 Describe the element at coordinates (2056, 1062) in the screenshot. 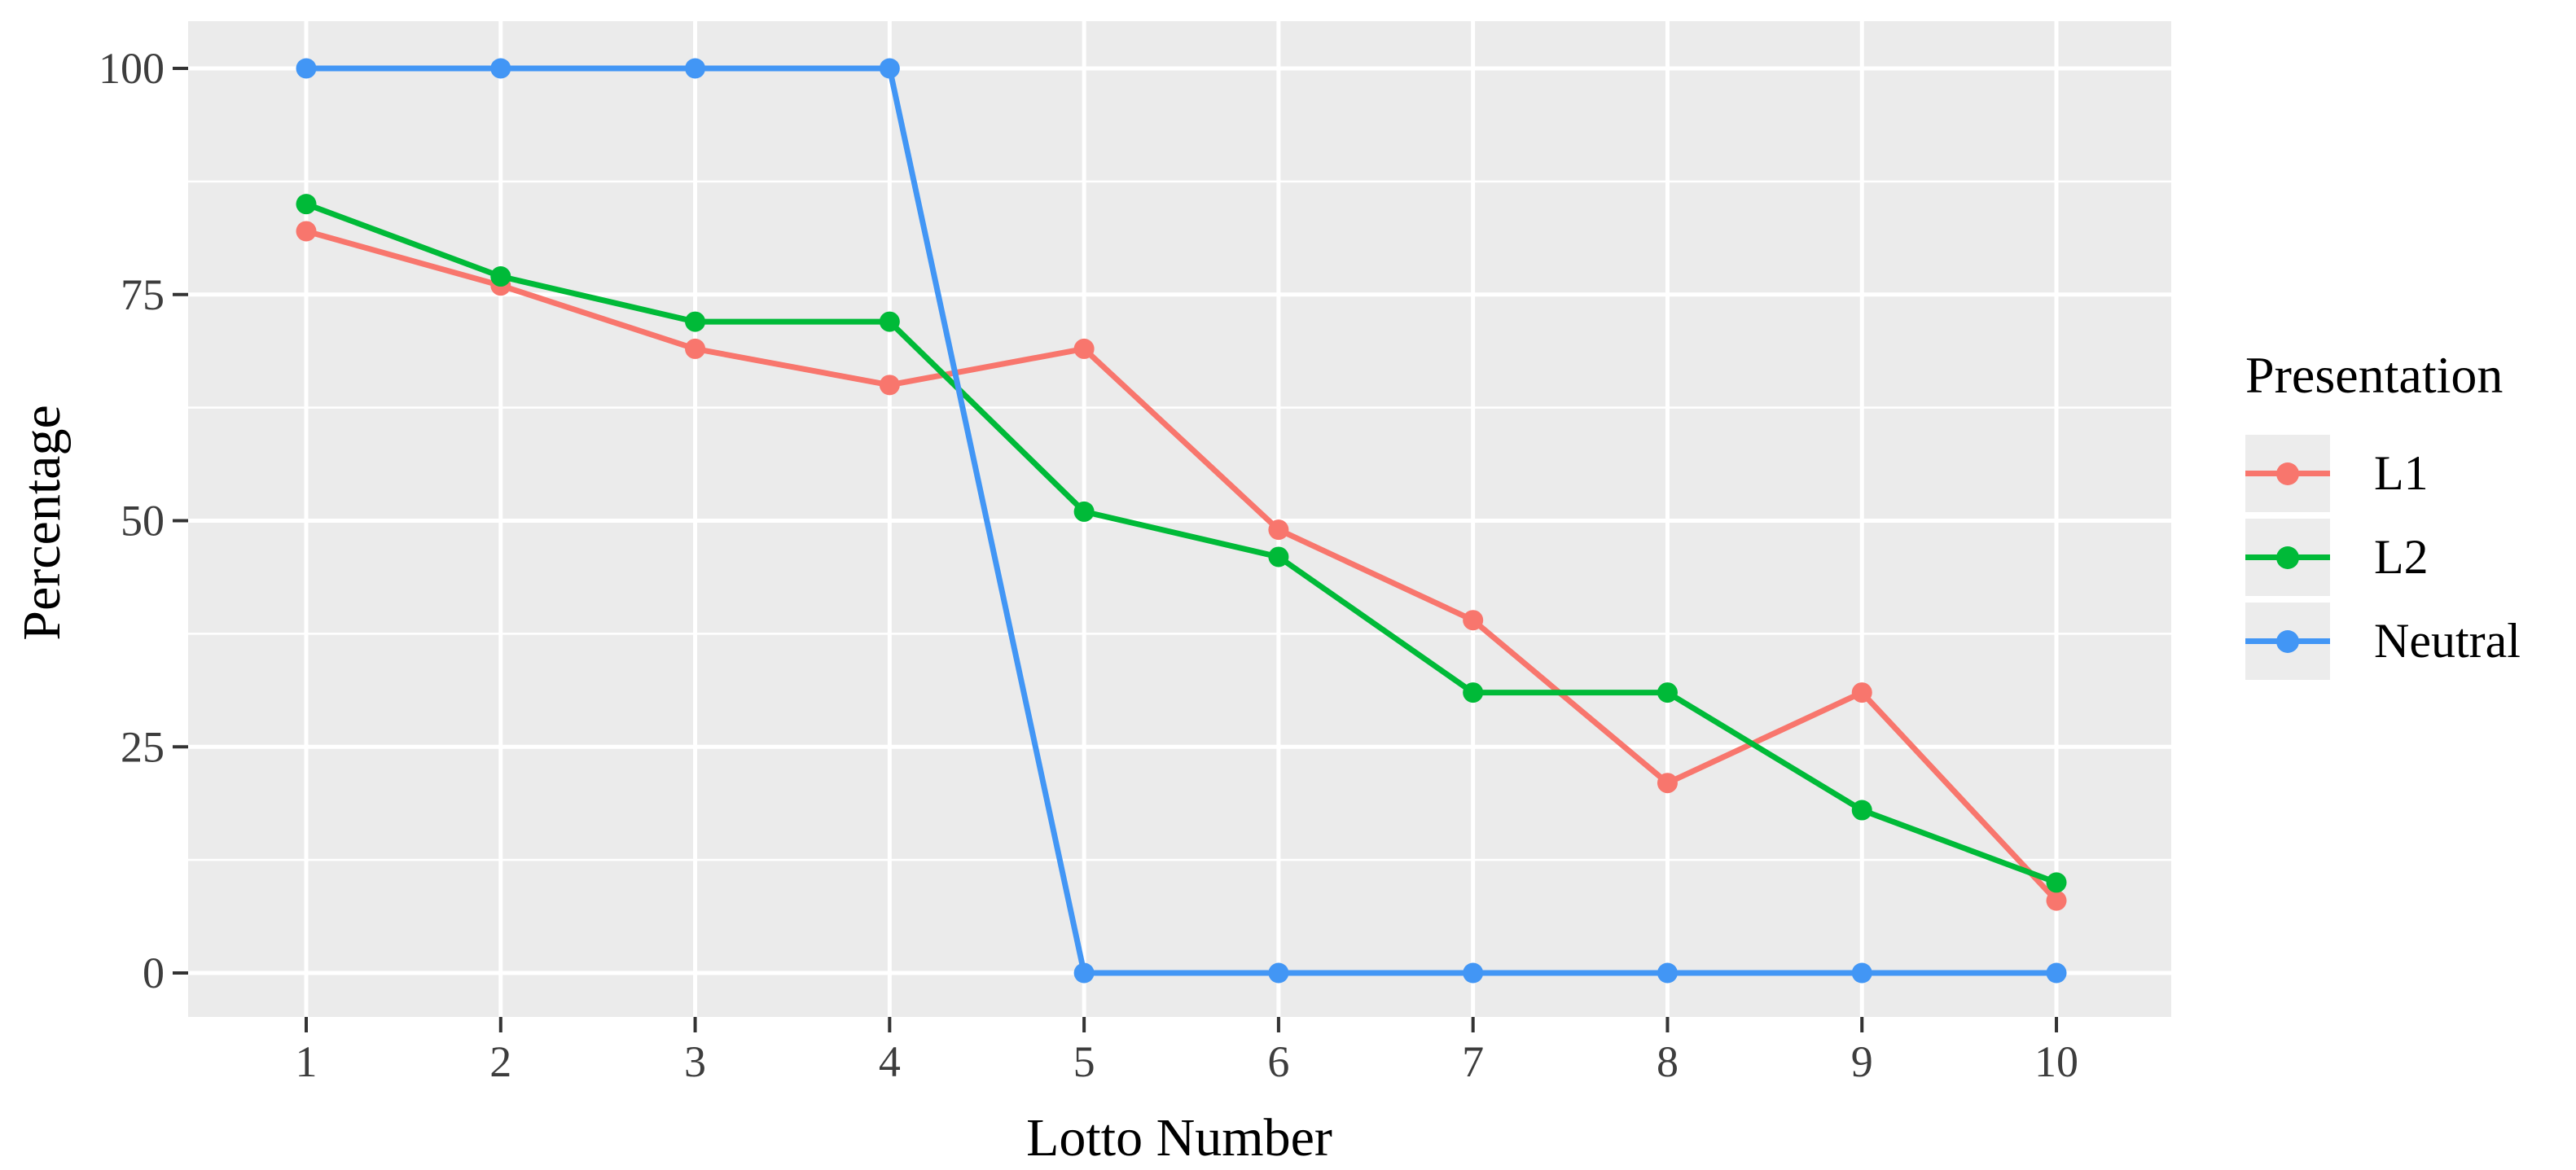

I see `x-tick-label-10: 10` at that location.